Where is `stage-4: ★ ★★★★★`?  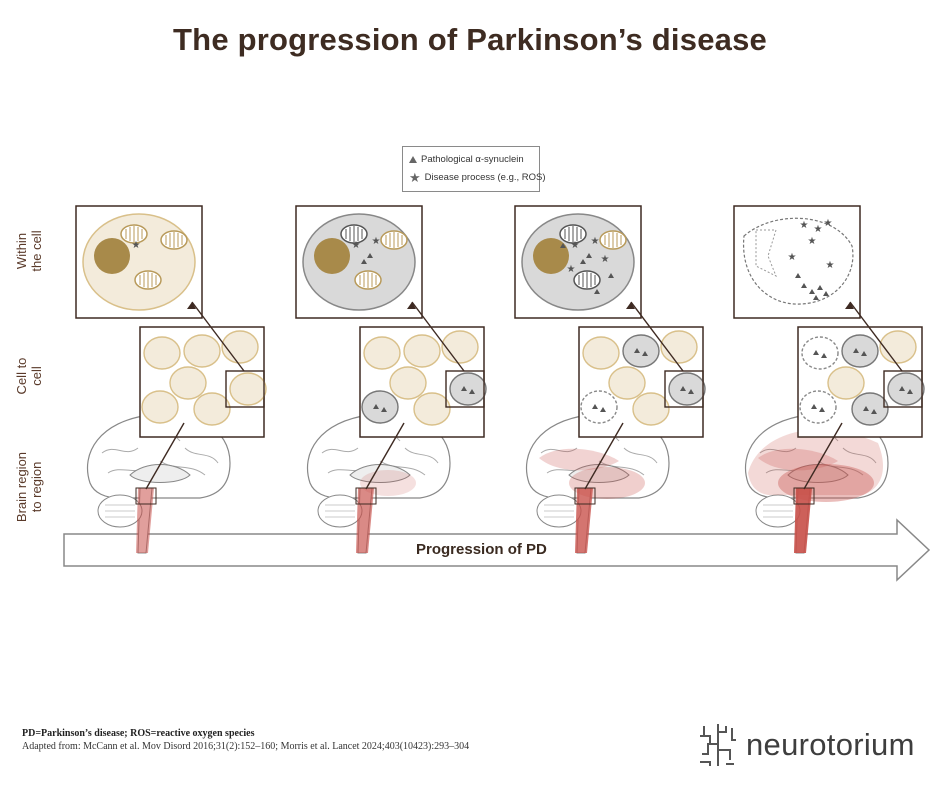
stage-4: ★ ★★★★★ is located at coordinates (829, 379).